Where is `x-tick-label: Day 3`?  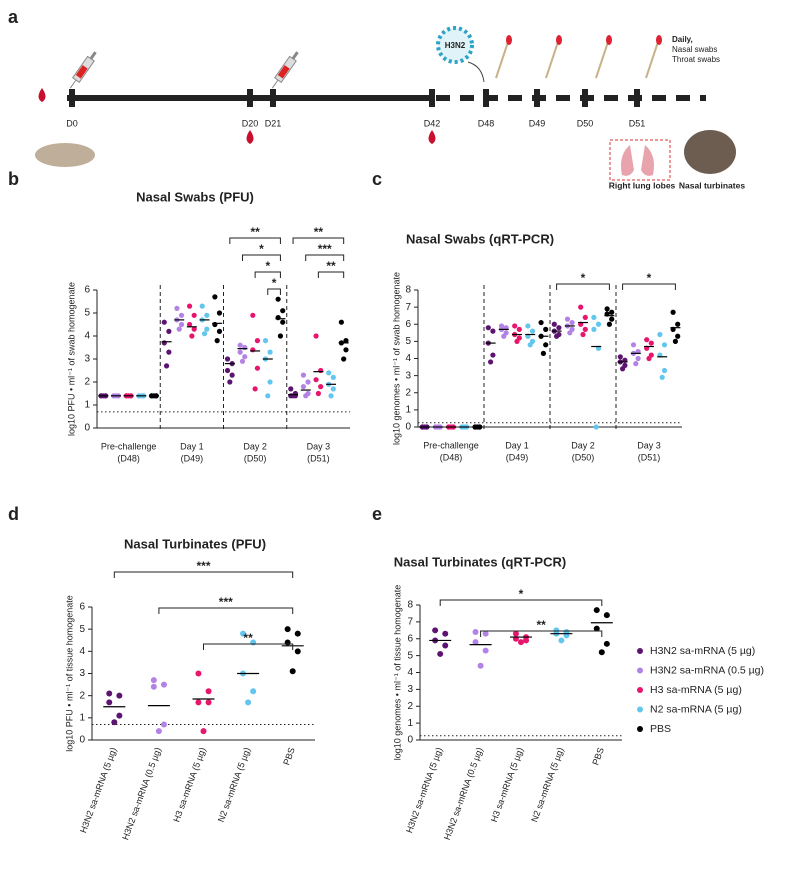 x-tick-label: Day 3 is located at coordinates (319, 446).